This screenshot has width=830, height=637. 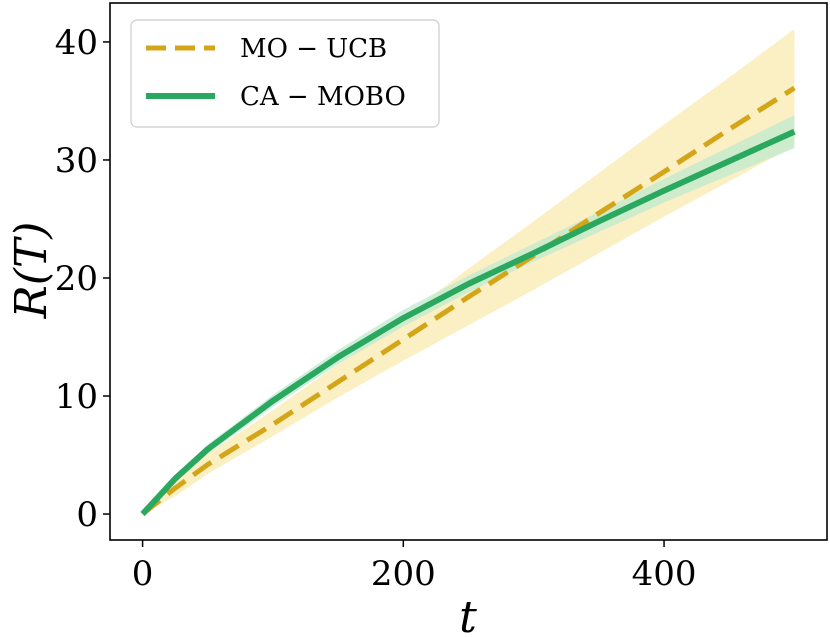 What do you see at coordinates (285, 73) in the screenshot?
I see `legend: MO − UCB CA − MOBO` at bounding box center [285, 73].